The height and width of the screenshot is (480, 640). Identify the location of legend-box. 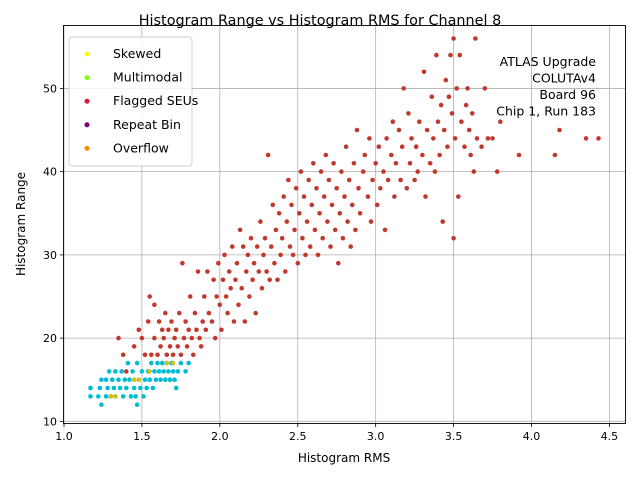
(130, 101).